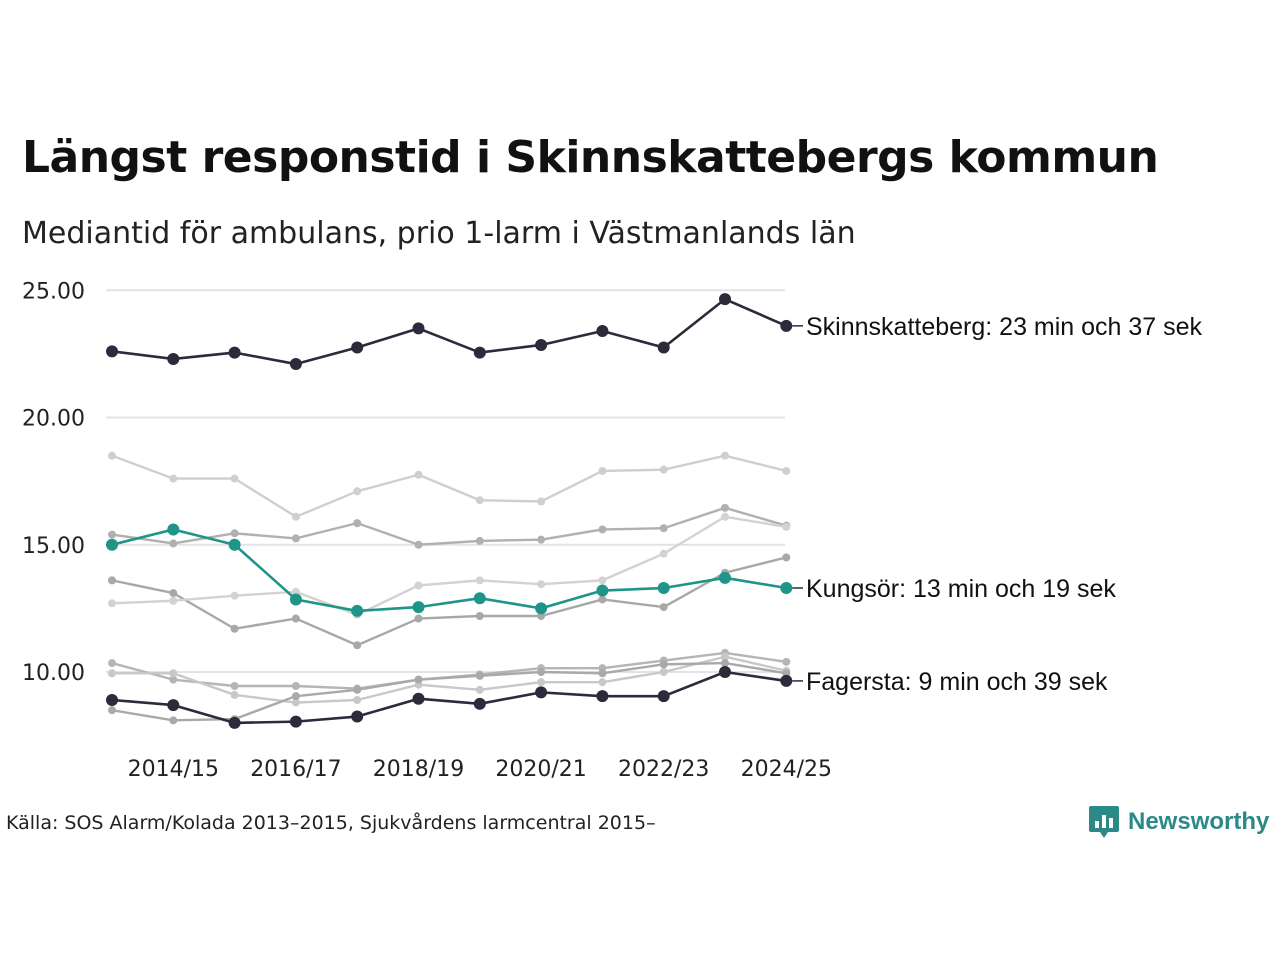 Image resolution: width=1280 pixels, height=960 pixels. Describe the element at coordinates (295, 769) in the screenshot. I see `x-tick-label: 2016/17` at that location.